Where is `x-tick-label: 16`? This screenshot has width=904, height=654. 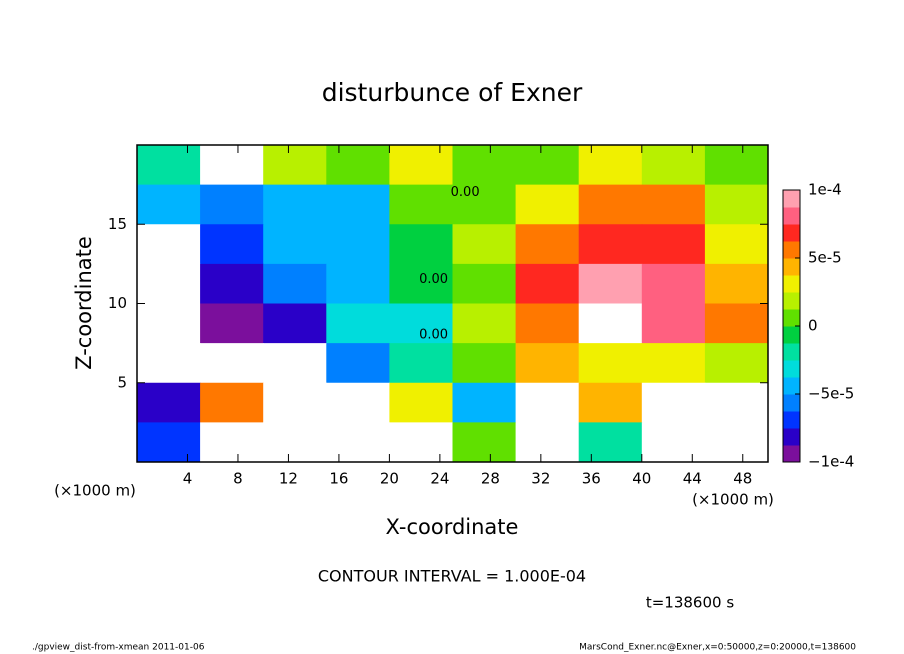
x-tick-label: 16 is located at coordinates (338, 479).